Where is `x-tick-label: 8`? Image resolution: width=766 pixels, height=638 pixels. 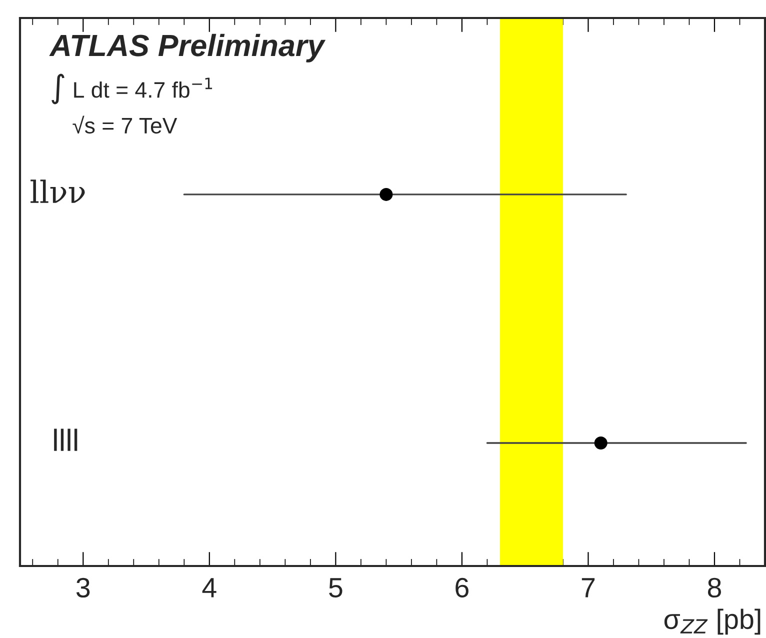
x-tick-label: 8 is located at coordinates (715, 588).